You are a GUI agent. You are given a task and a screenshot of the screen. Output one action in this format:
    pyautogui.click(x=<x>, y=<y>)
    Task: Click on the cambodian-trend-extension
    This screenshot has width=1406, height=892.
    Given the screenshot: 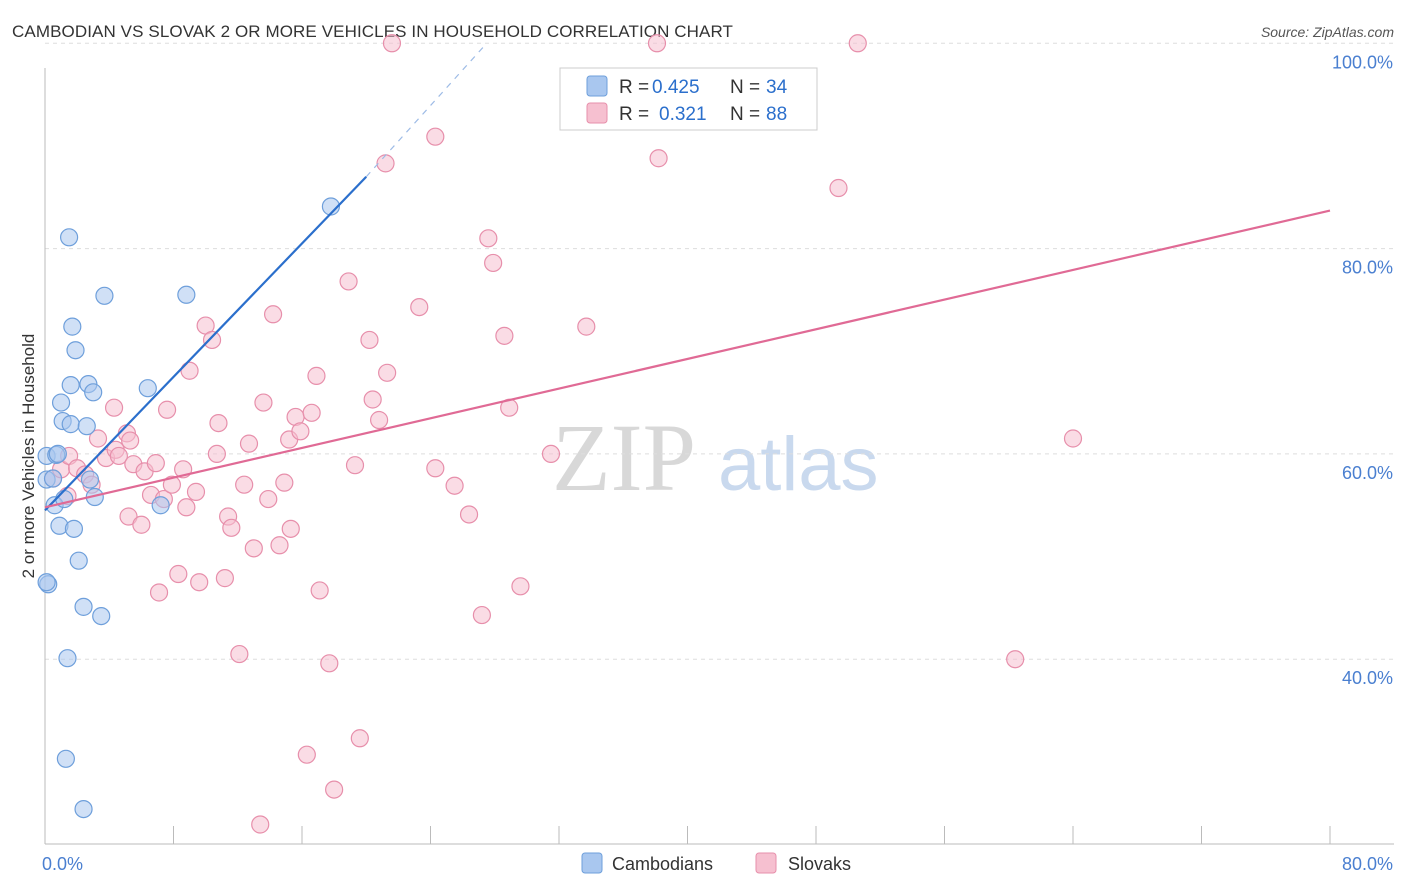 What is the action you would take?
    pyautogui.click(x=426, y=110)
    